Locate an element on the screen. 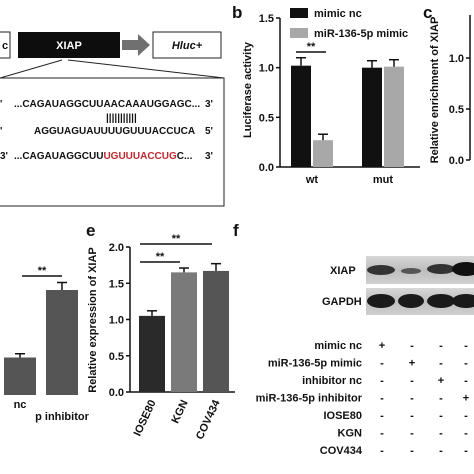 The width and height of the screenshot is (474, 474). band-label: GAPDH is located at coordinates (342, 302).